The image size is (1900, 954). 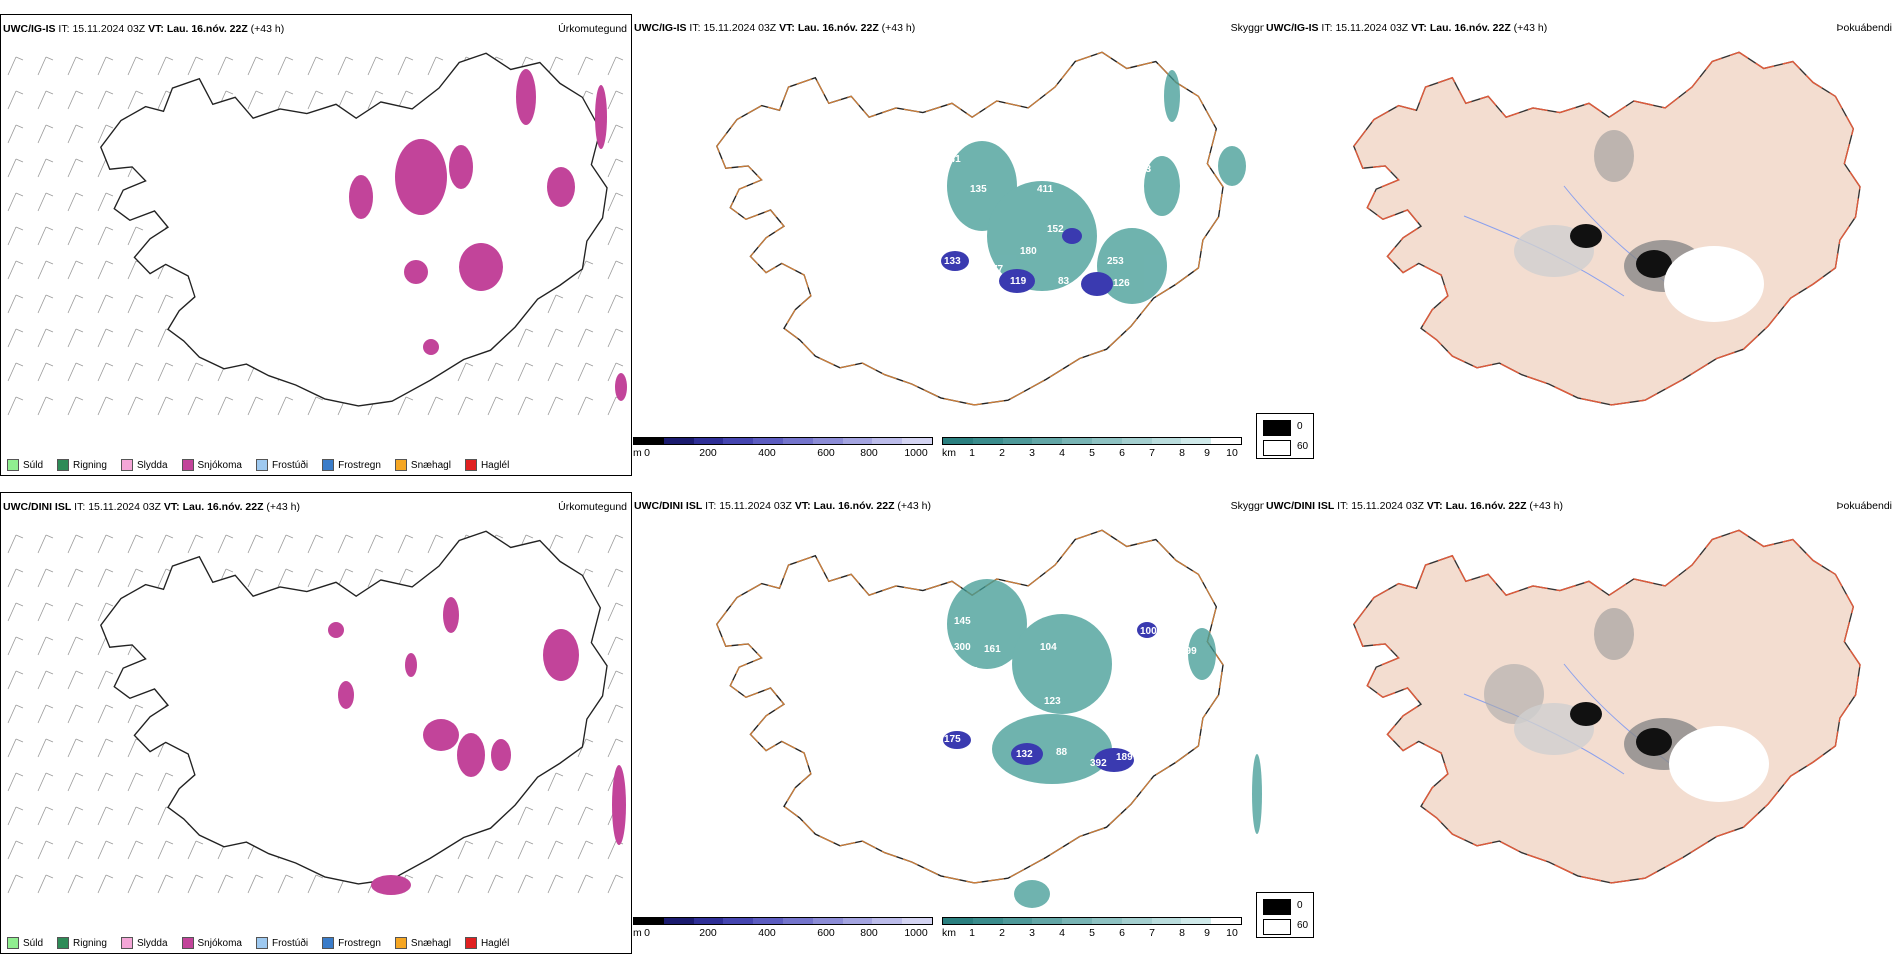 I want to click on ceiling-label: 161, so click(x=992, y=649).